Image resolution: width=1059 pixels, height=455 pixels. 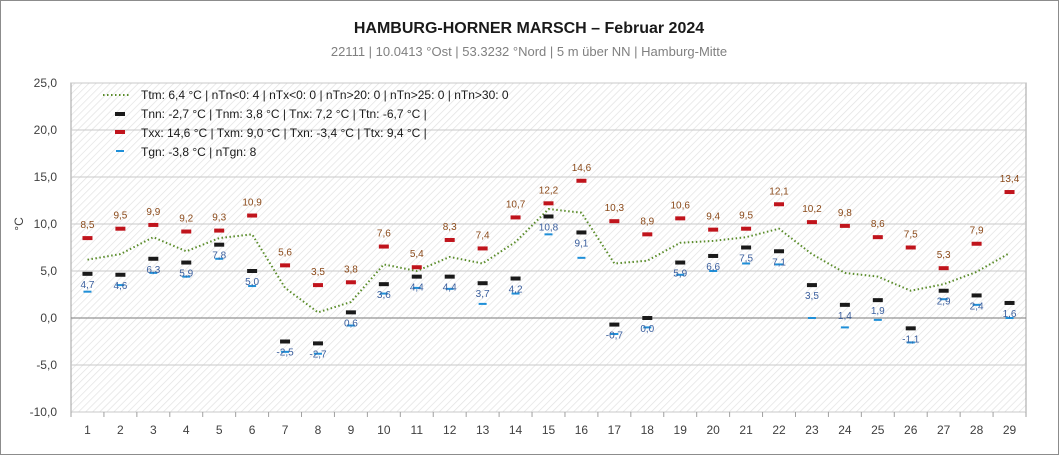 What do you see at coordinates (153, 270) in the screenshot?
I see `tn-label: 6,3` at bounding box center [153, 270].